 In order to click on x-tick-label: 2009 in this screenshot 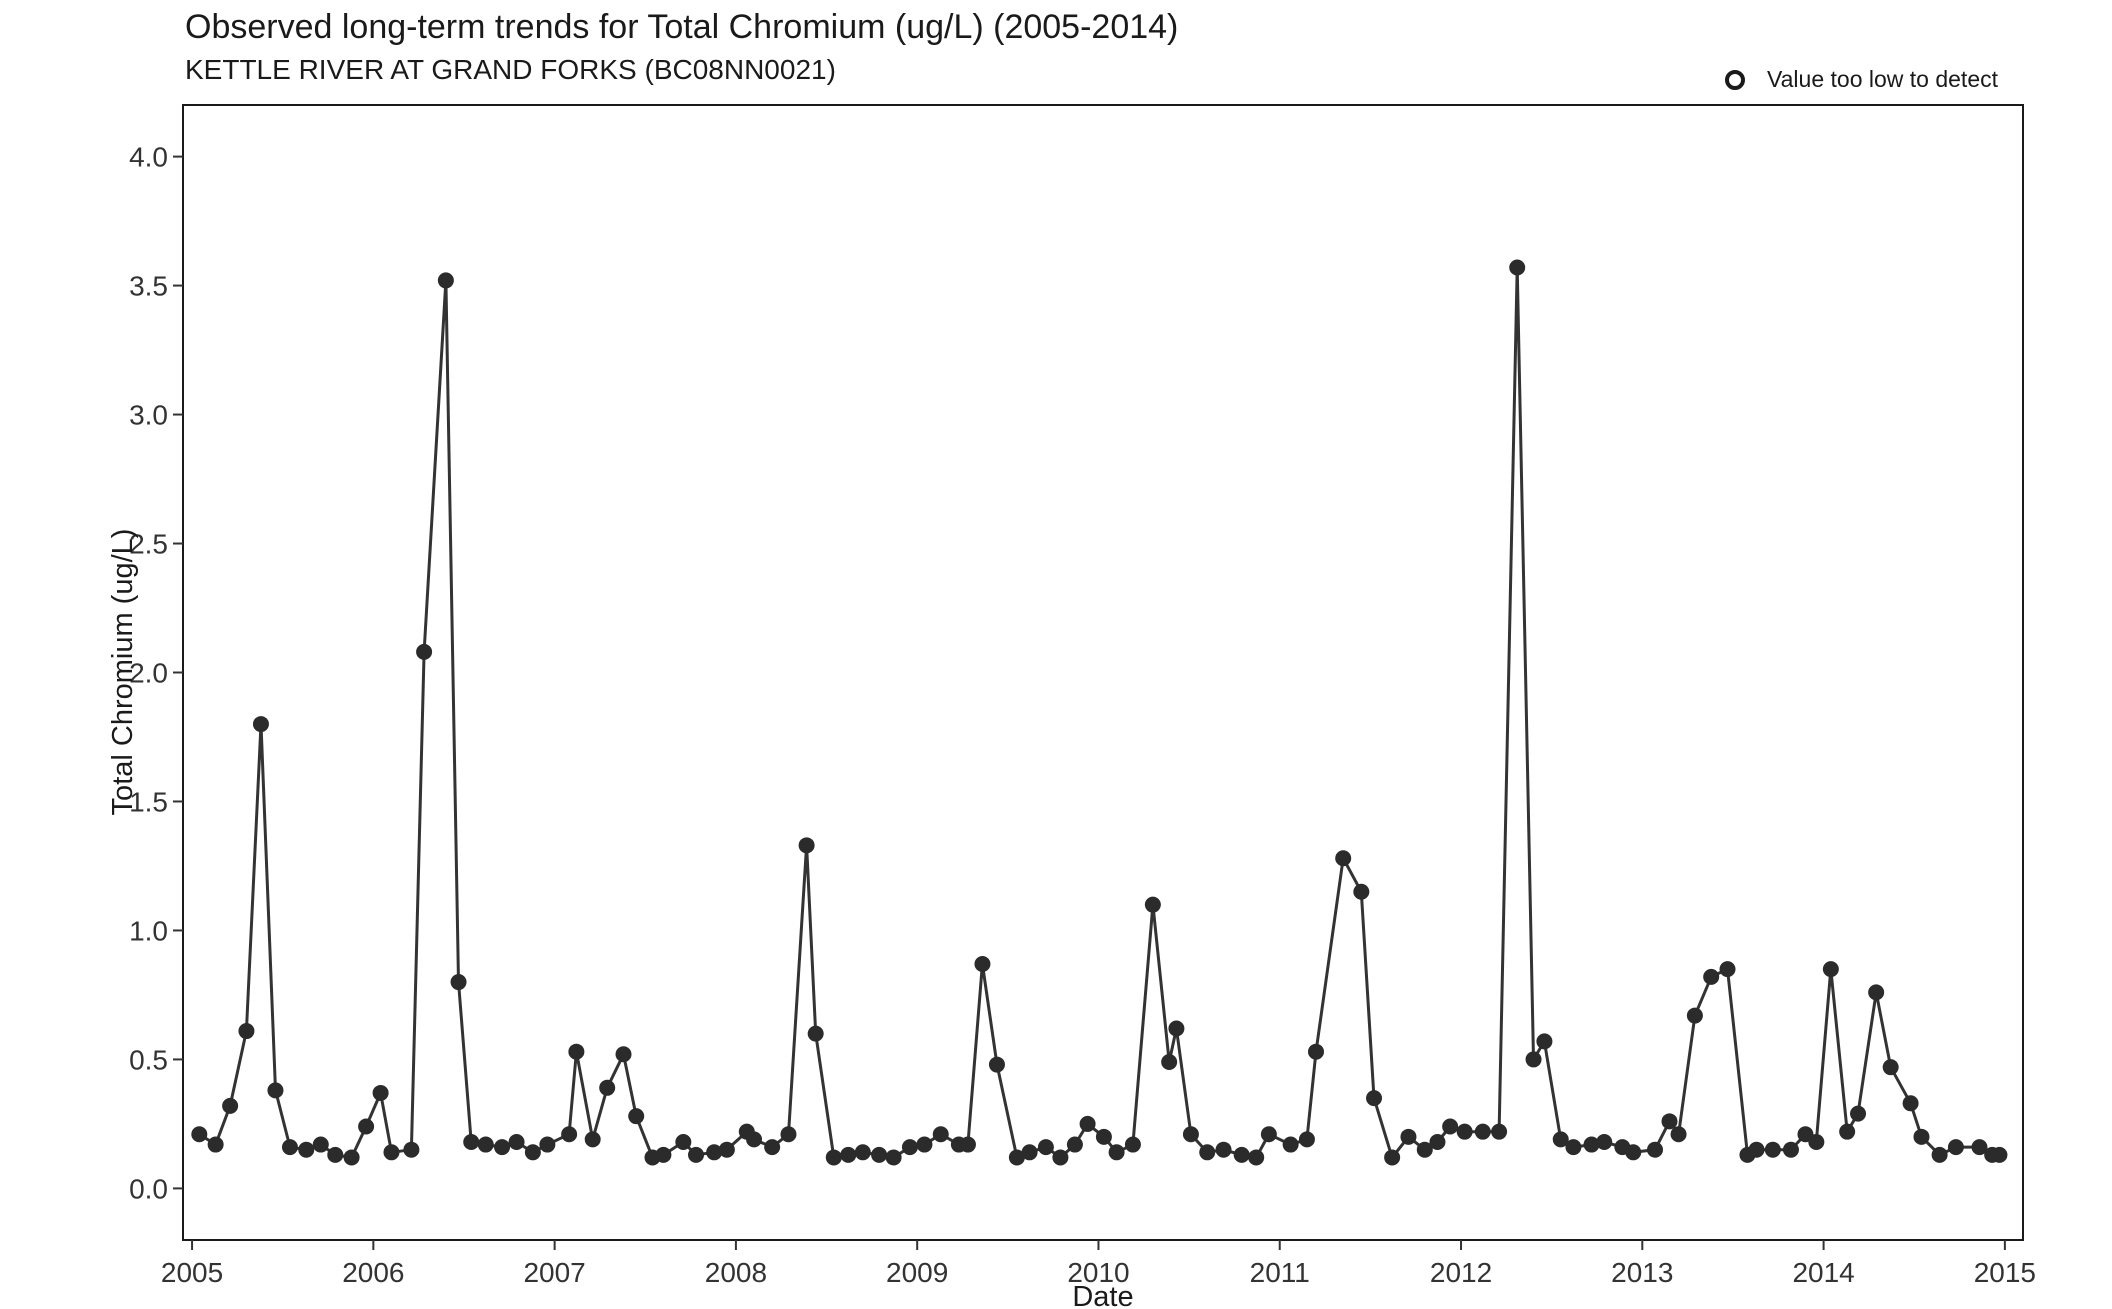, I will do `click(917, 1272)`.